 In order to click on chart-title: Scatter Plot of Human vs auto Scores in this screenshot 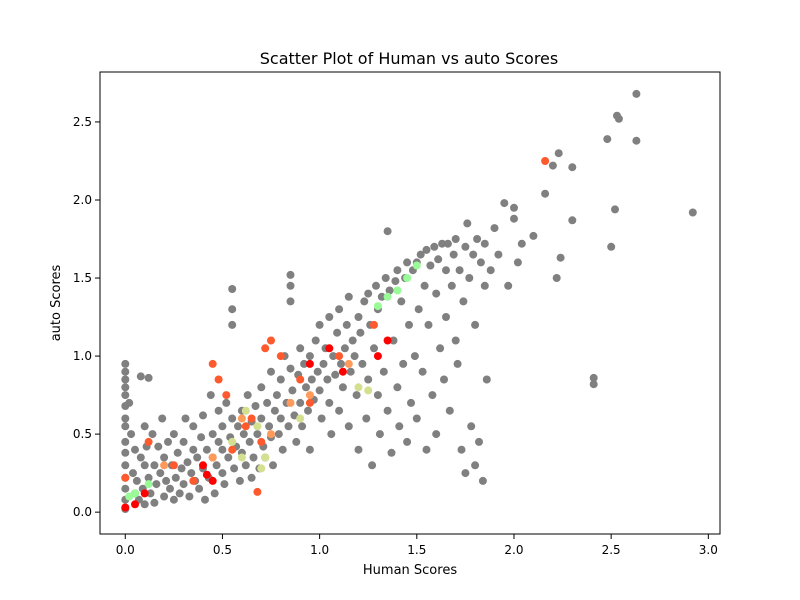, I will do `click(409, 58)`.